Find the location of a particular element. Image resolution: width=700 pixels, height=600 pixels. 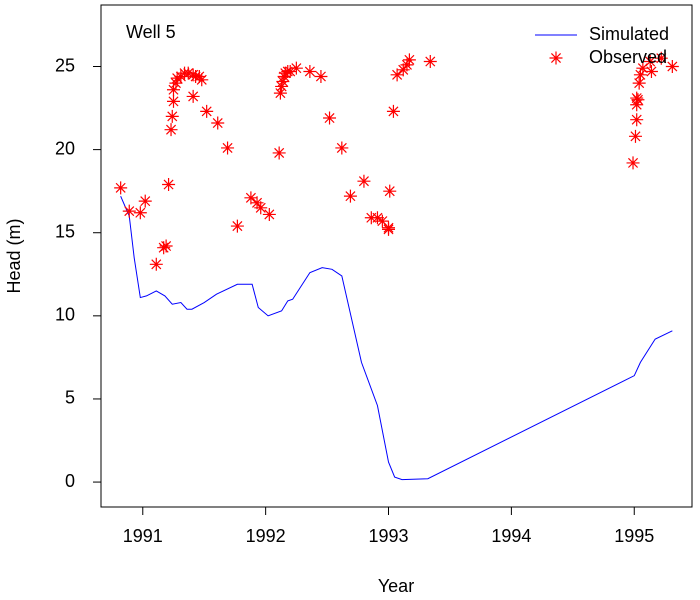

y-tick-label: 5 is located at coordinates (70, 398).